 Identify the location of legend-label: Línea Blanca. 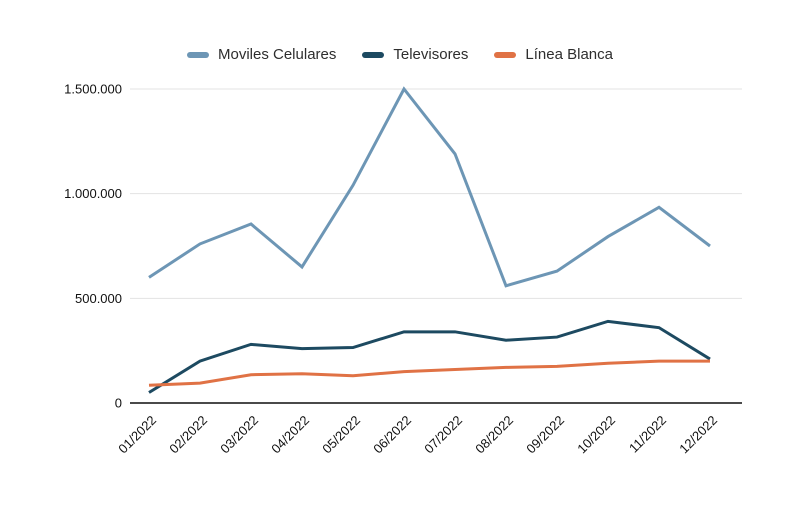
(569, 54).